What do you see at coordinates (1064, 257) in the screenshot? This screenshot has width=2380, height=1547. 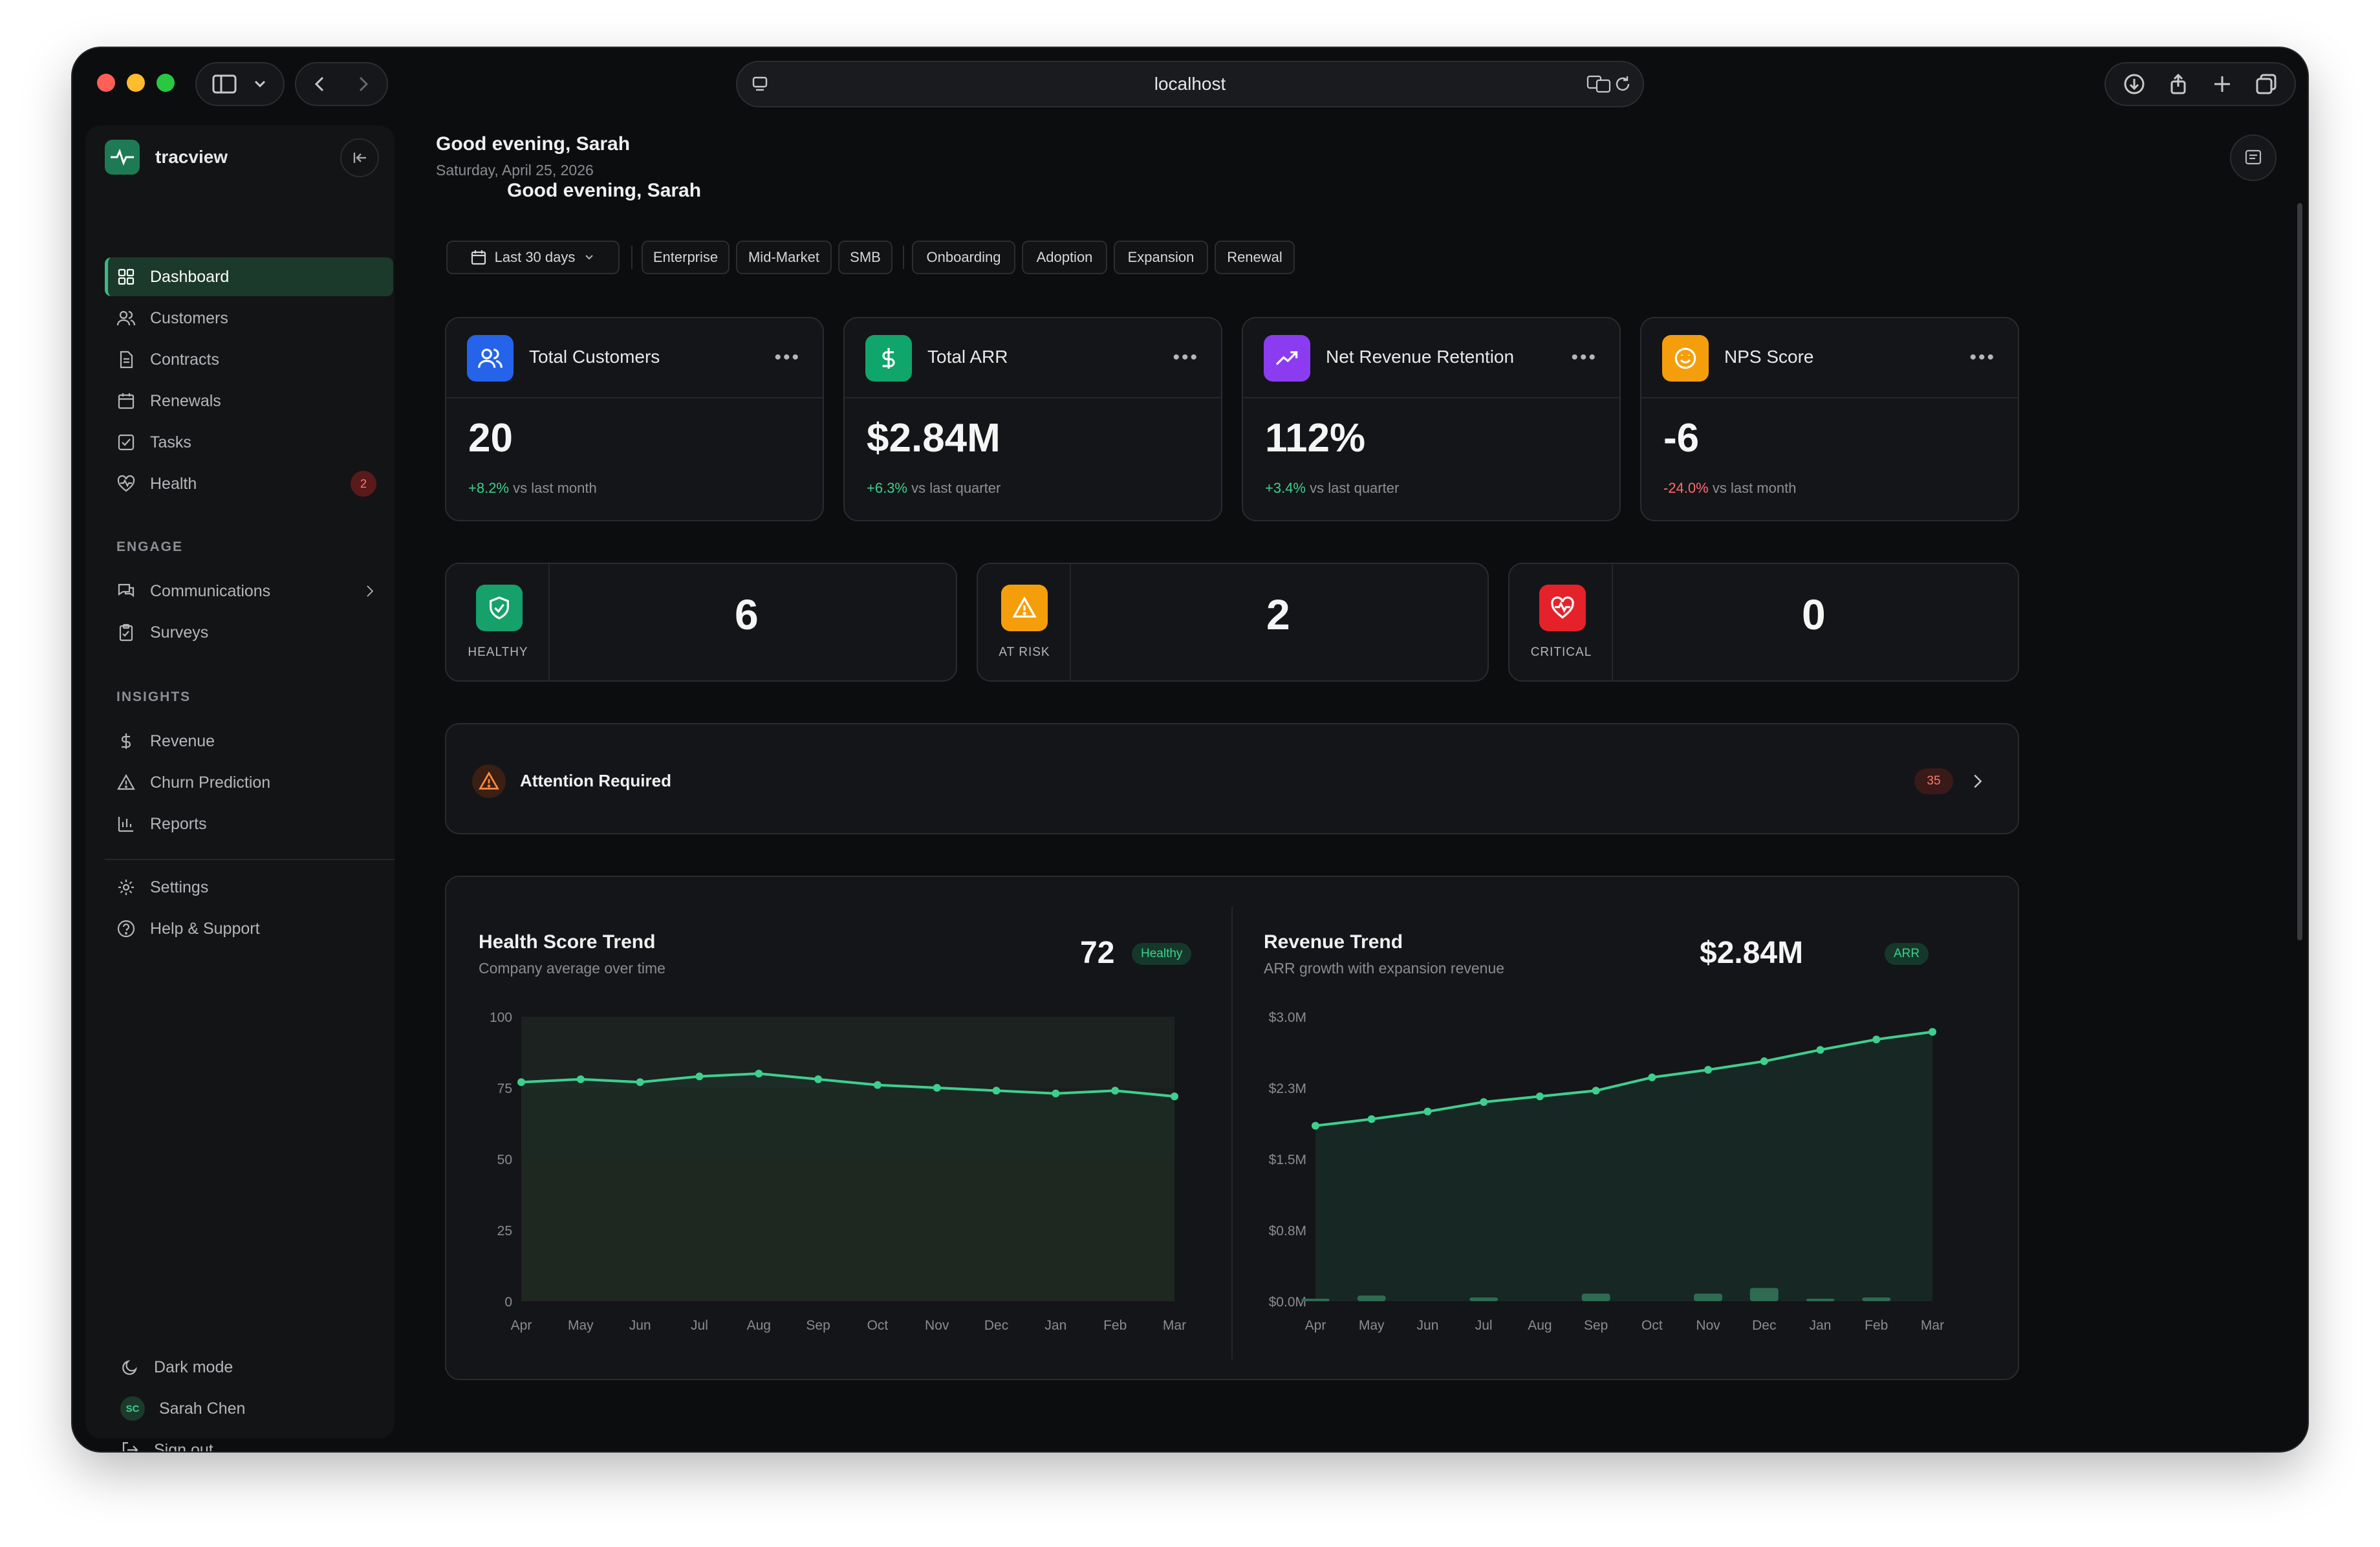 I see `filter-chip-adoption: Adoption` at bounding box center [1064, 257].